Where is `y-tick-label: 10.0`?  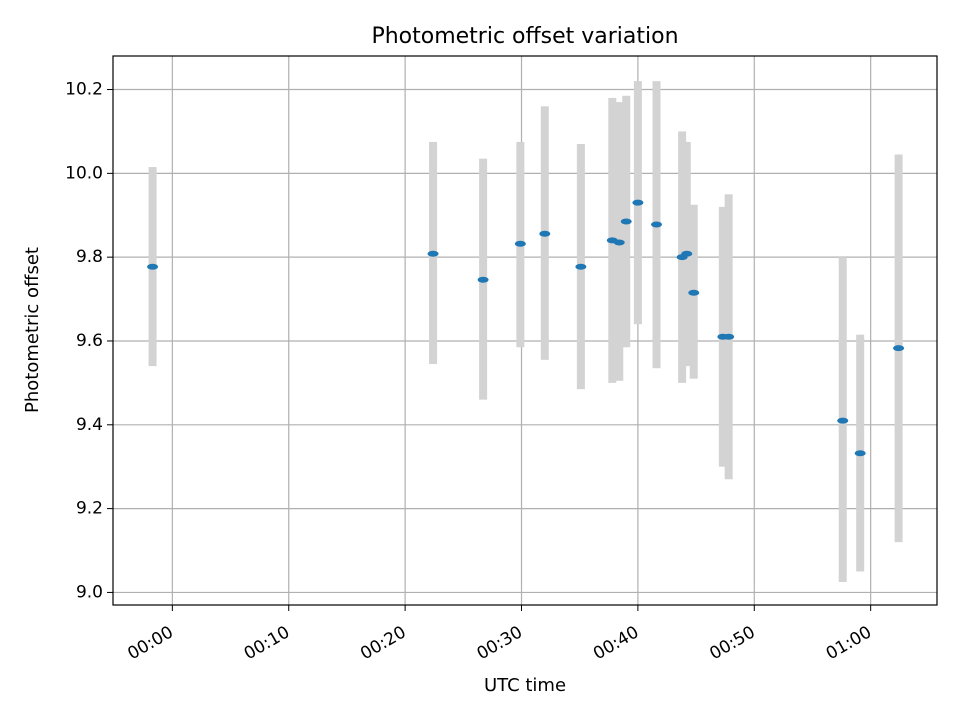 y-tick-label: 10.0 is located at coordinates (84, 173).